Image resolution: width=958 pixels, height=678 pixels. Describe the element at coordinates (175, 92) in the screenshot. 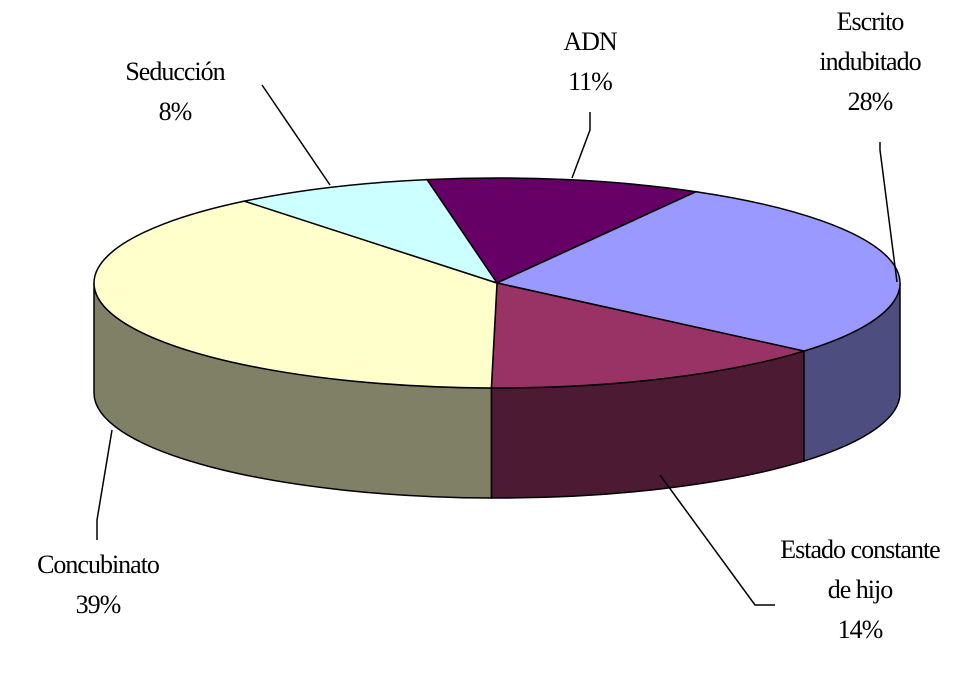

I see `slice-label: Seducción 8%` at that location.